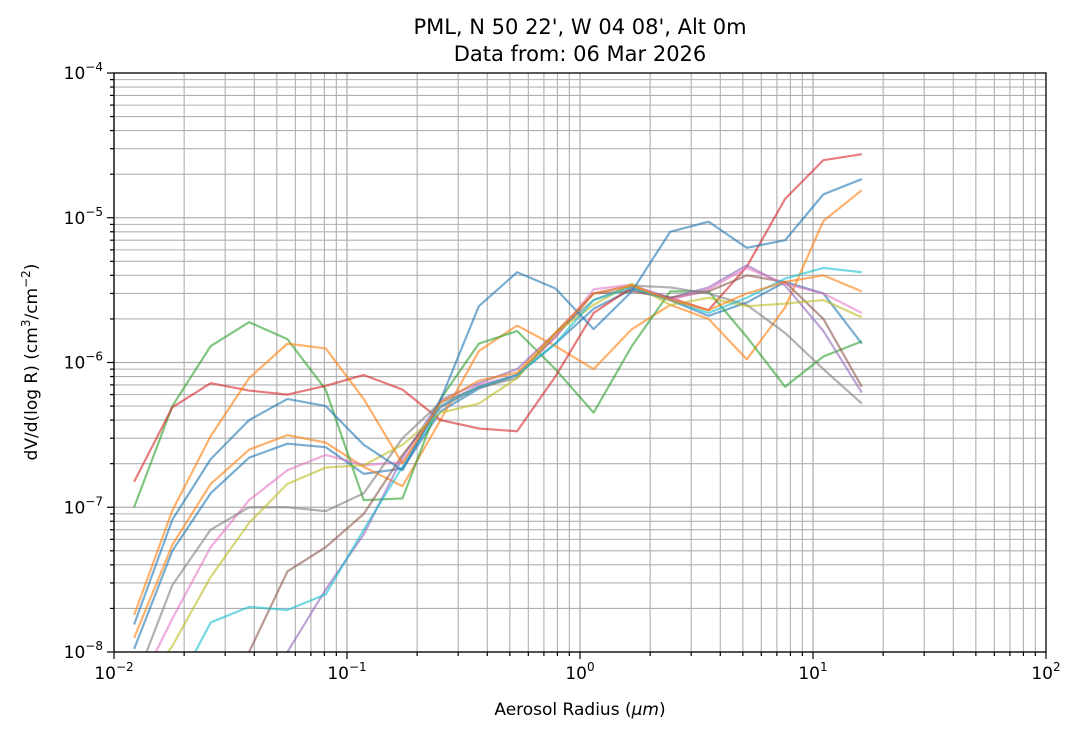  I want to click on y-tick-label: 10⁻⁶, so click(83, 362).